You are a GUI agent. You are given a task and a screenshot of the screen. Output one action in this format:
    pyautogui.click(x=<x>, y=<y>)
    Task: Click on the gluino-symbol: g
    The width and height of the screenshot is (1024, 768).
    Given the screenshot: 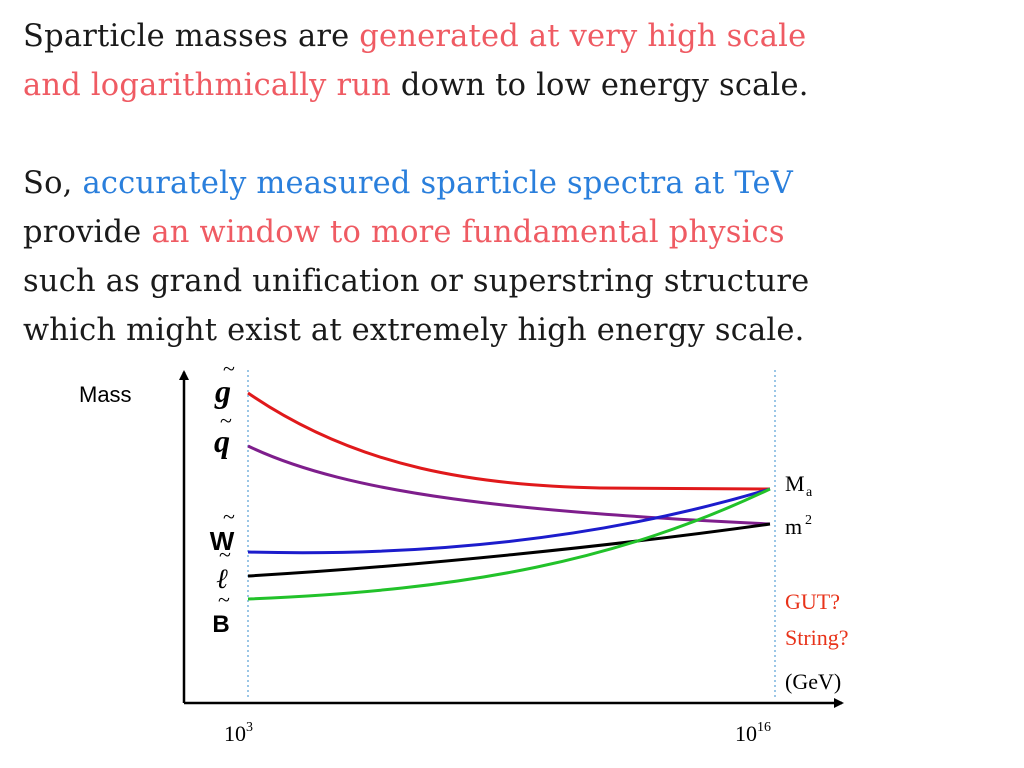 What is the action you would take?
    pyautogui.click(x=222, y=391)
    